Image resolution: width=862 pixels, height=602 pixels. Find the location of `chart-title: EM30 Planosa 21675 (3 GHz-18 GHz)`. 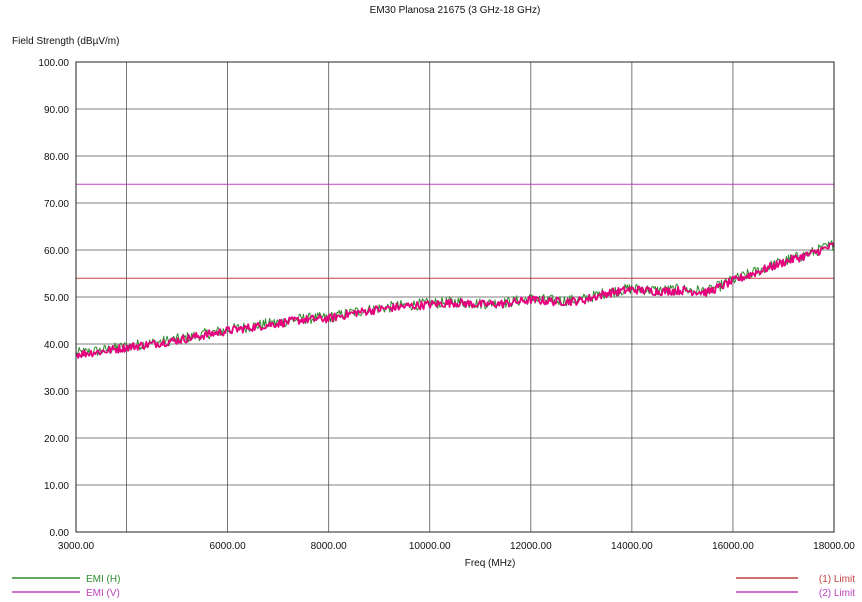

chart-title: EM30 Planosa 21675 (3 GHz-18 GHz) is located at coordinates (455, 10).